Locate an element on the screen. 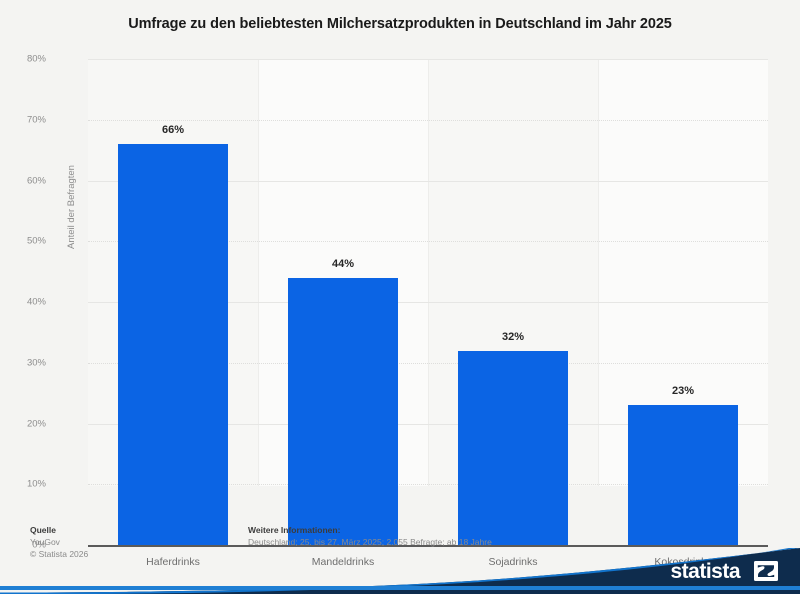 This screenshot has height=594, width=800. source-heading: Quelle is located at coordinates (43, 530).